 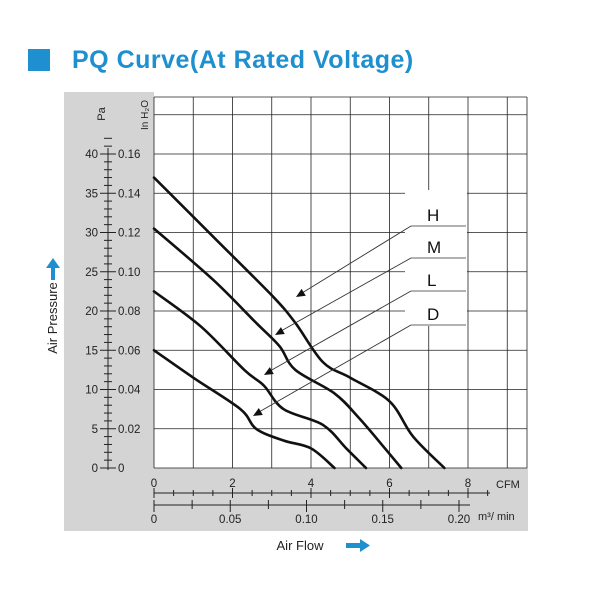 I want to click on y-tick-label-pa: 0, so click(x=95, y=469).